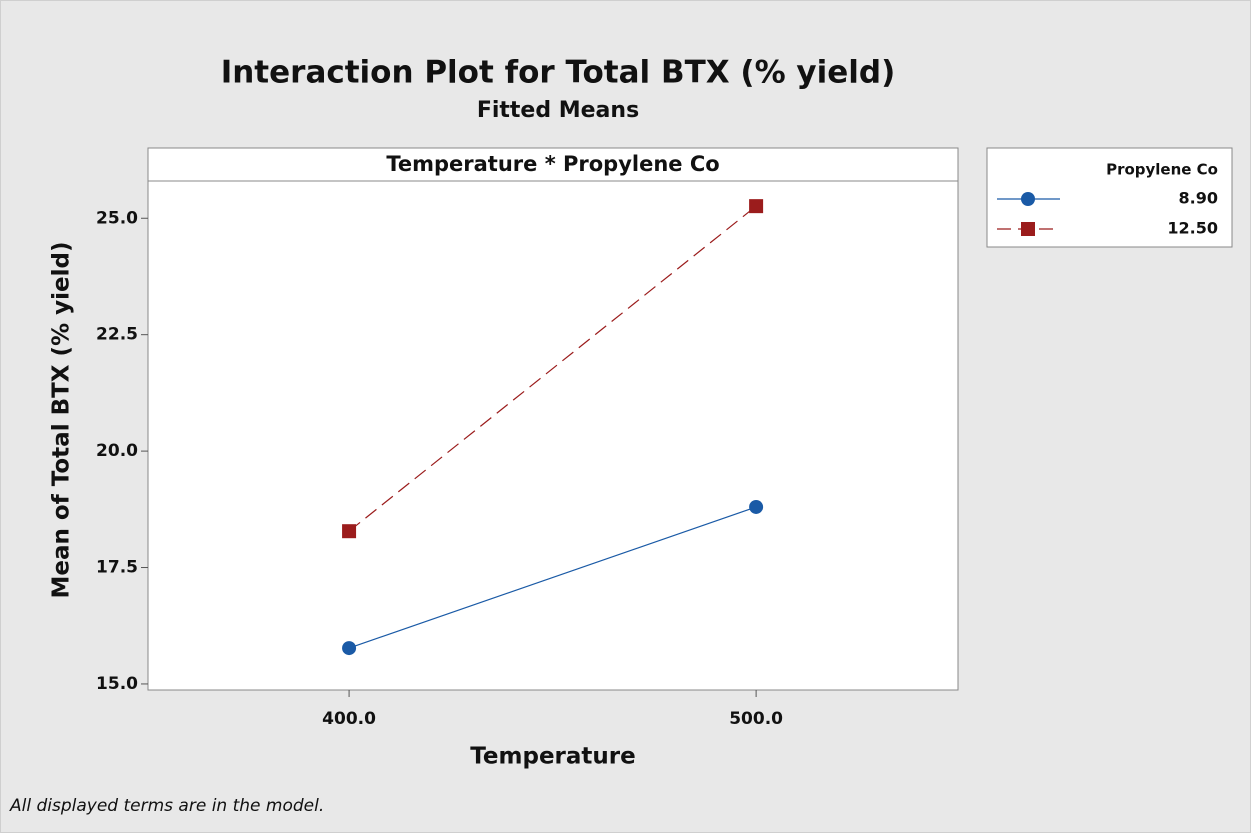 This screenshot has width=1251, height=833. I want to click on chart-subtitle: Fitted Means, so click(558, 110).